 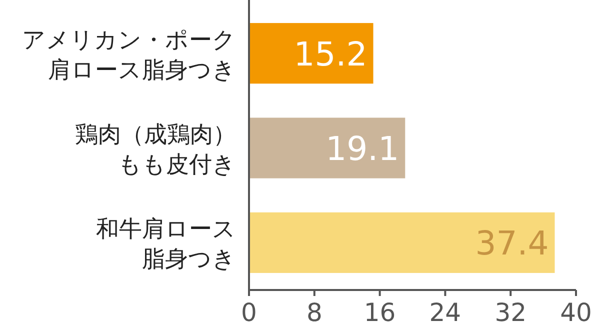 What do you see at coordinates (576, 312) in the screenshot?
I see `x-tick-label: 40` at bounding box center [576, 312].